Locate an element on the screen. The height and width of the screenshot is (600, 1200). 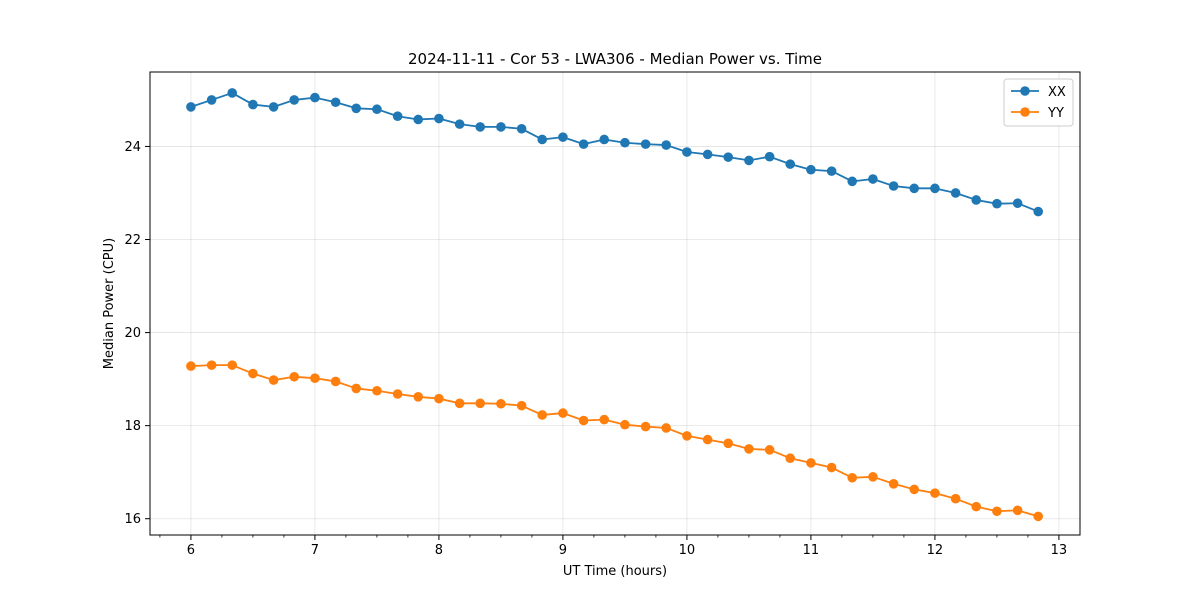
x-axis-label: UT Time (hours) is located at coordinates (615, 571).